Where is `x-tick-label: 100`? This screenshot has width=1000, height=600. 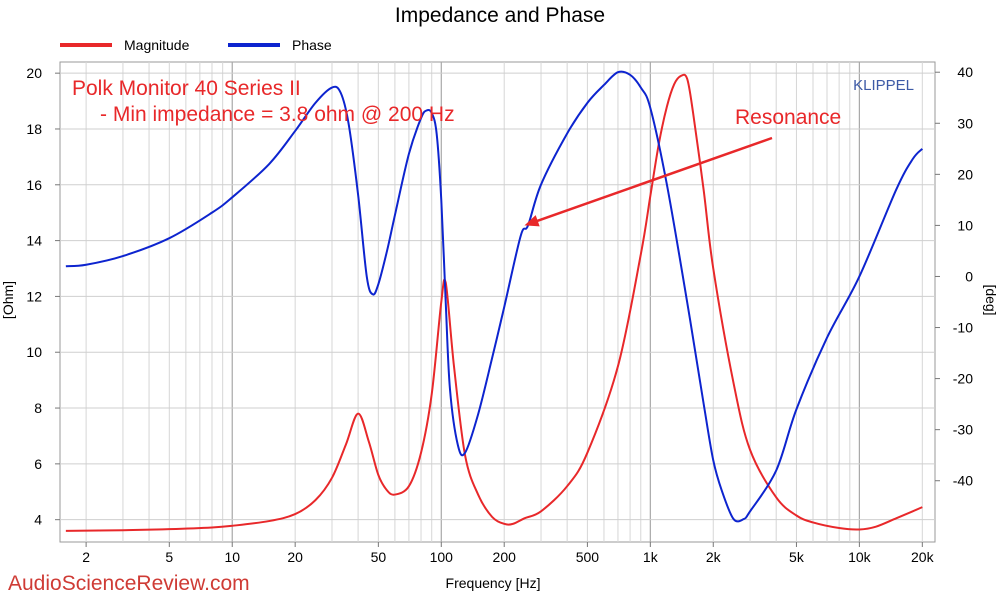
x-tick-label: 100 is located at coordinates (442, 557).